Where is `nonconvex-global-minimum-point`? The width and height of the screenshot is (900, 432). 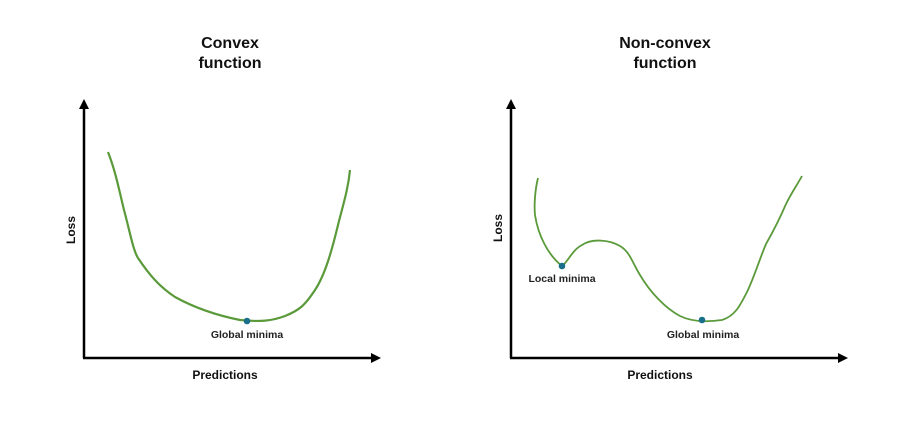
nonconvex-global-minimum-point is located at coordinates (702, 320).